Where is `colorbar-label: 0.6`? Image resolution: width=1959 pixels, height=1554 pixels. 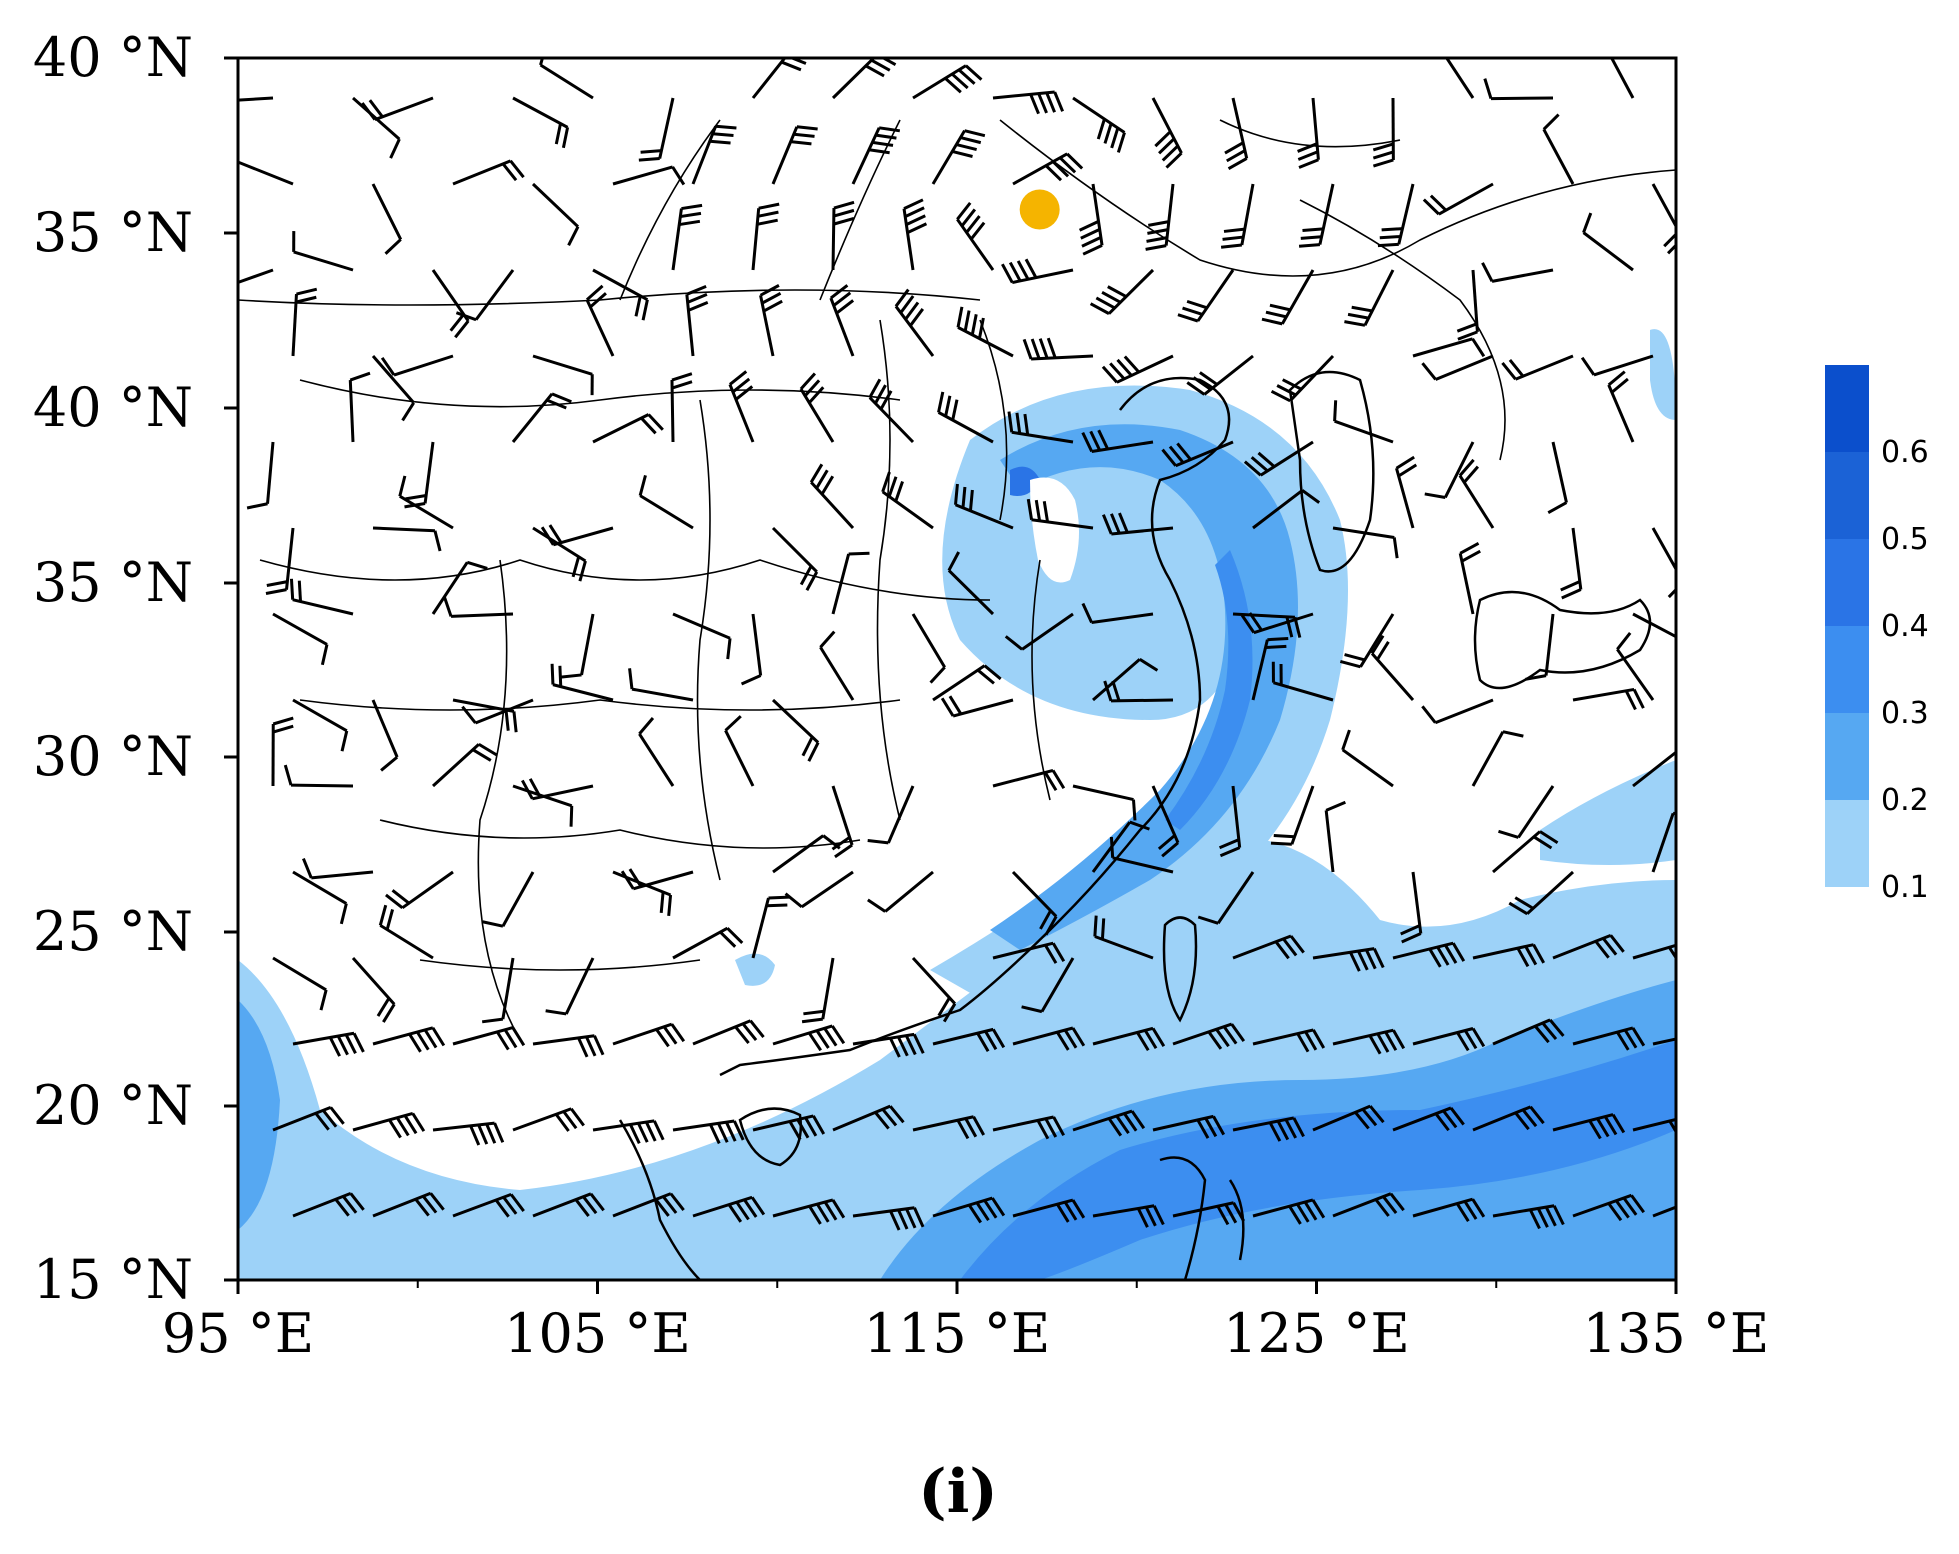 colorbar-label: 0.6 is located at coordinates (1905, 452).